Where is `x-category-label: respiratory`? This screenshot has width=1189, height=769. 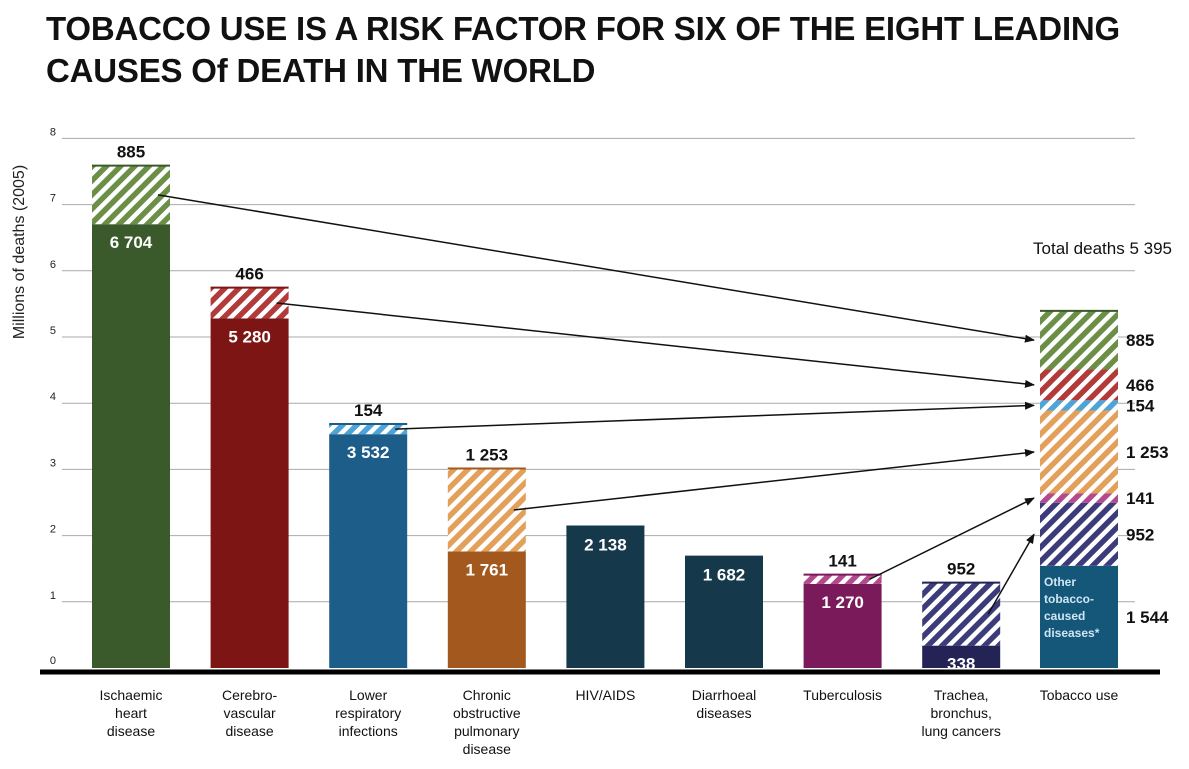 x-category-label: respiratory is located at coordinates (368, 713).